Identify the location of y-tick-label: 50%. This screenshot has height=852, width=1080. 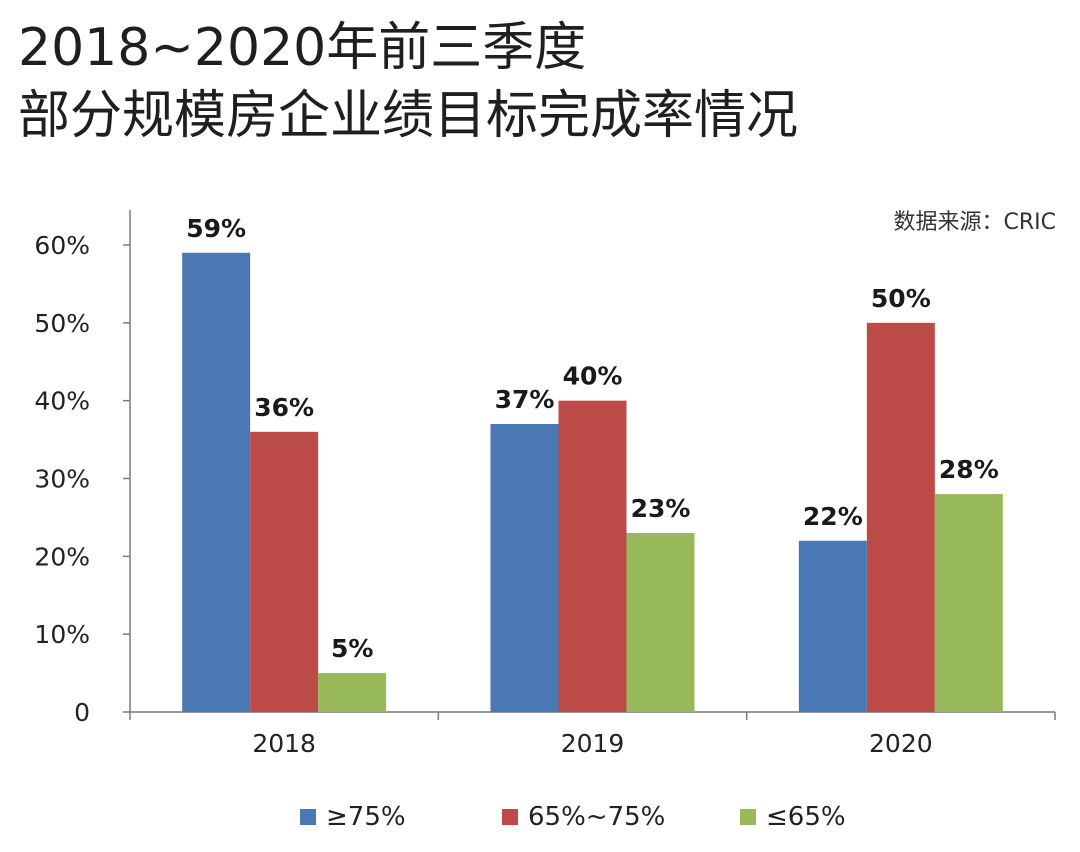
(62, 323).